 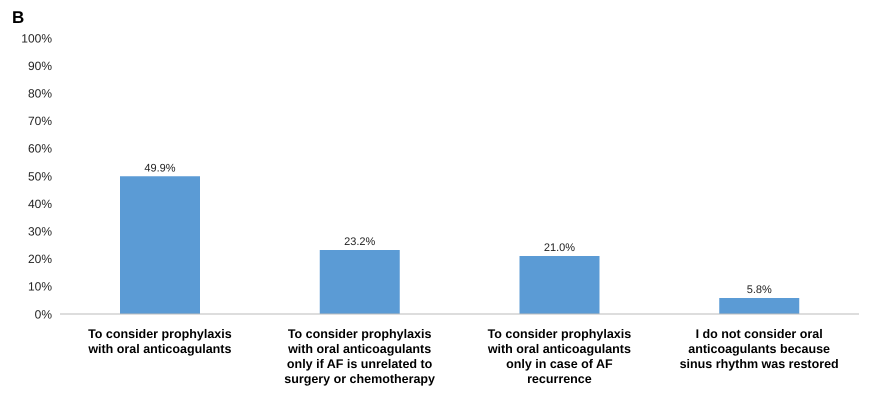 What do you see at coordinates (40, 176) in the screenshot?
I see `y-tick-label: 50%` at bounding box center [40, 176].